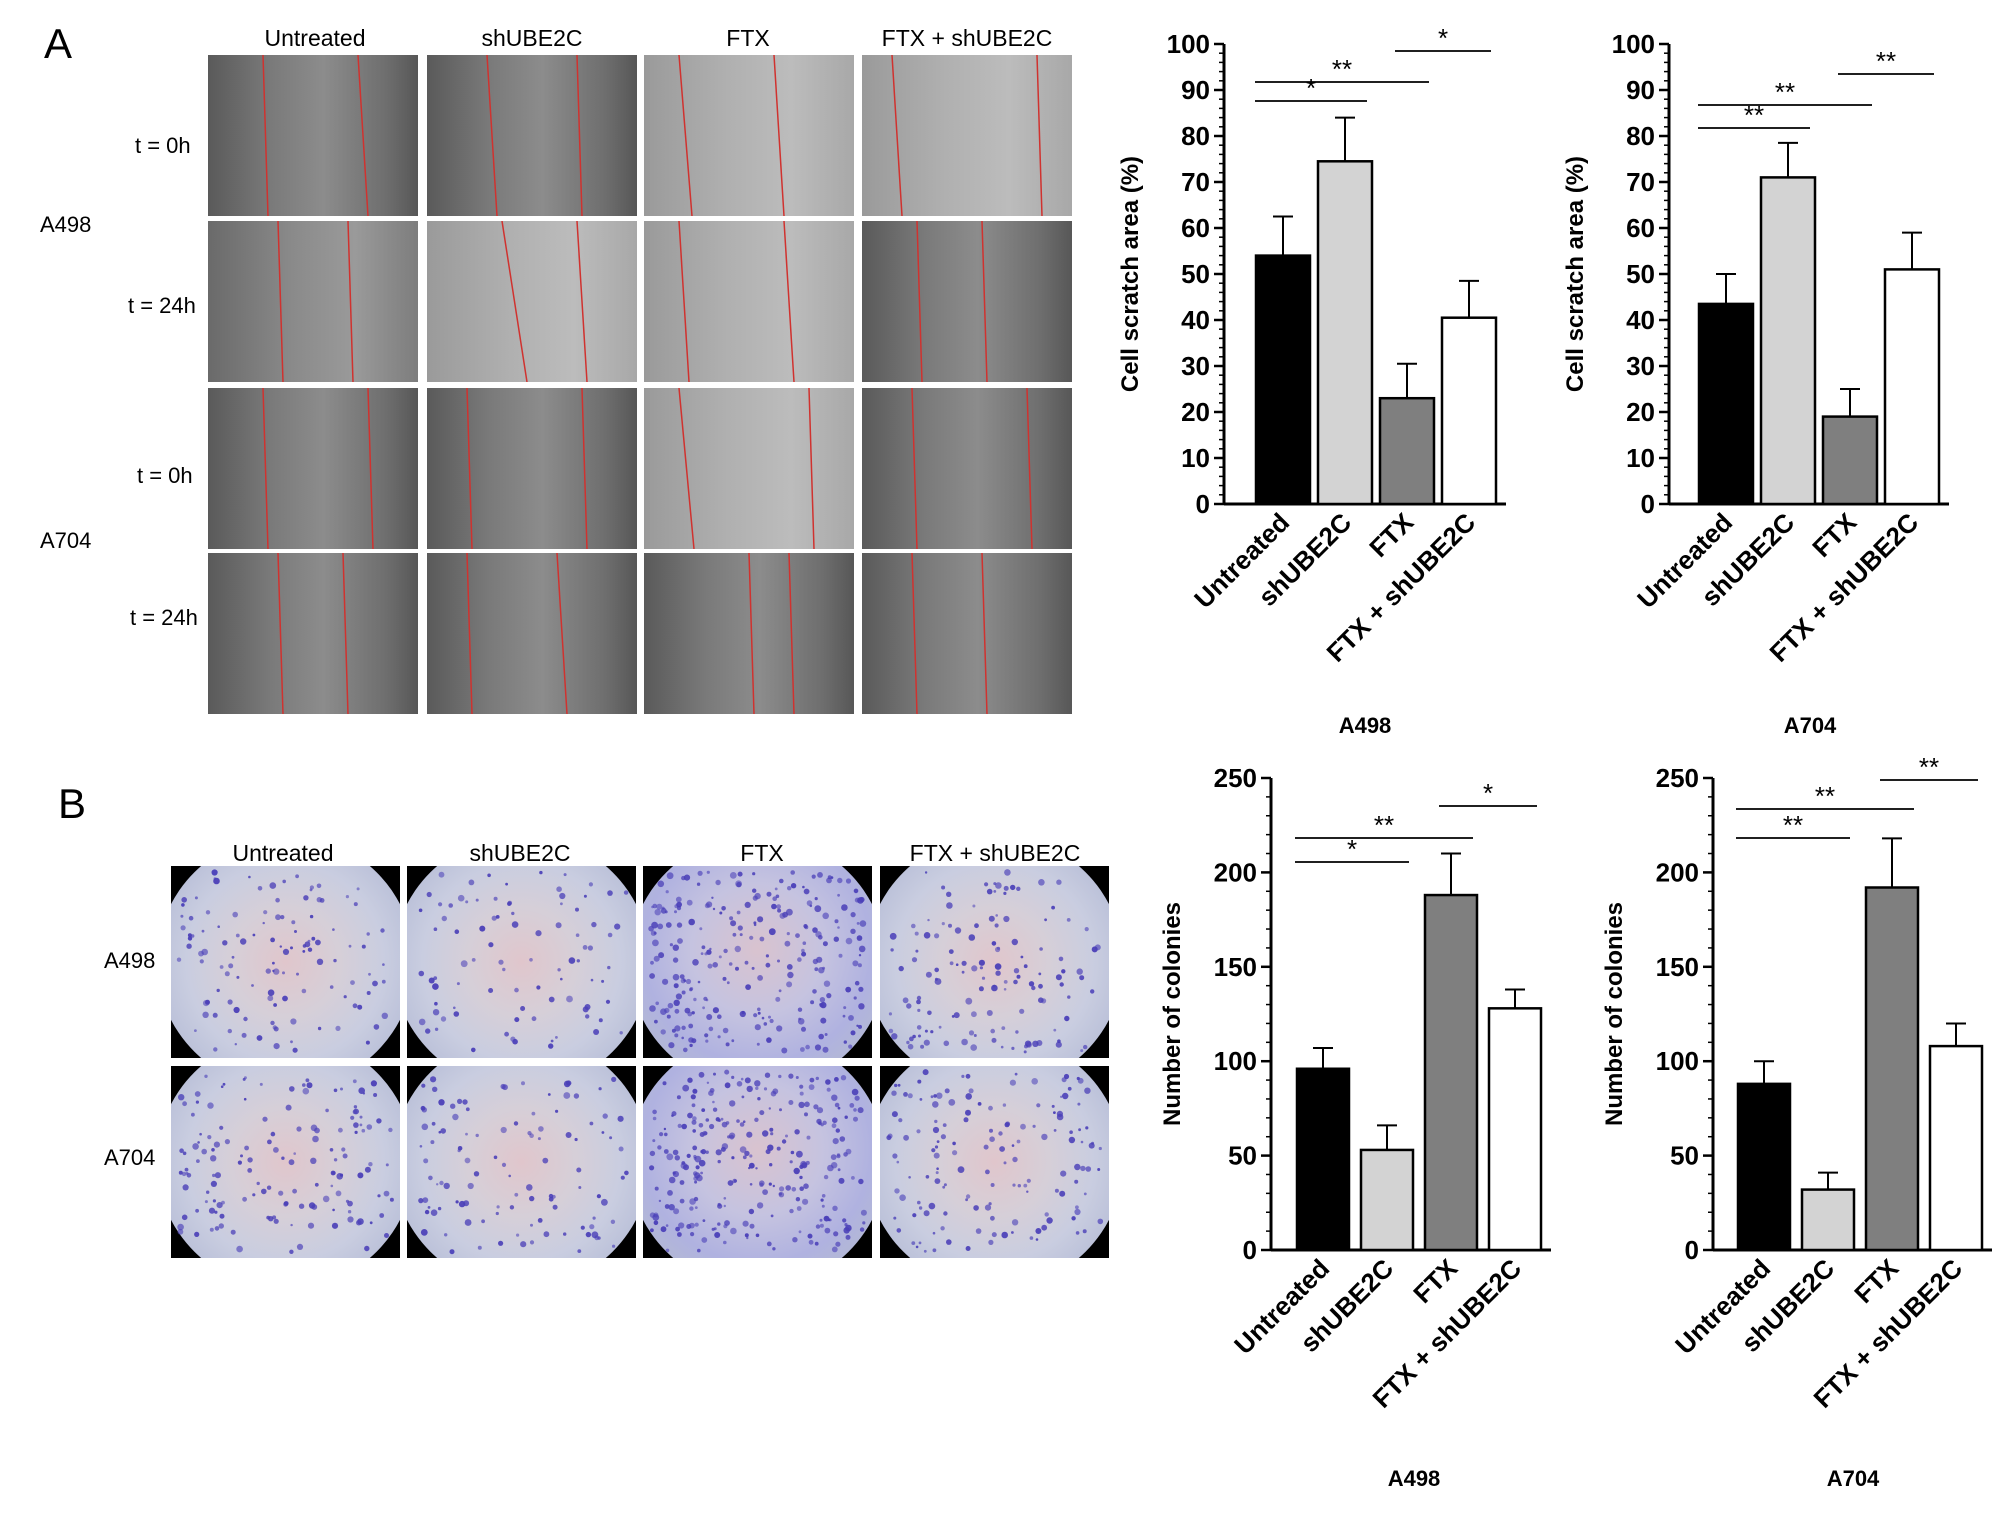  I want to click on y-tick-label: 10, so click(1195, 458).